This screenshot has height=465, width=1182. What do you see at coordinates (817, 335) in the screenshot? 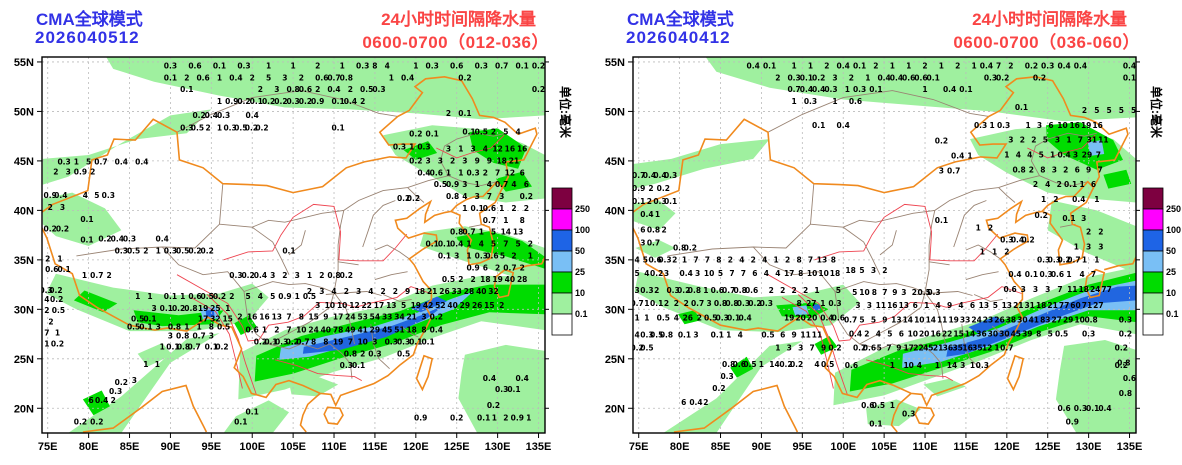
I see `svg-text: 11` at bounding box center [817, 335].